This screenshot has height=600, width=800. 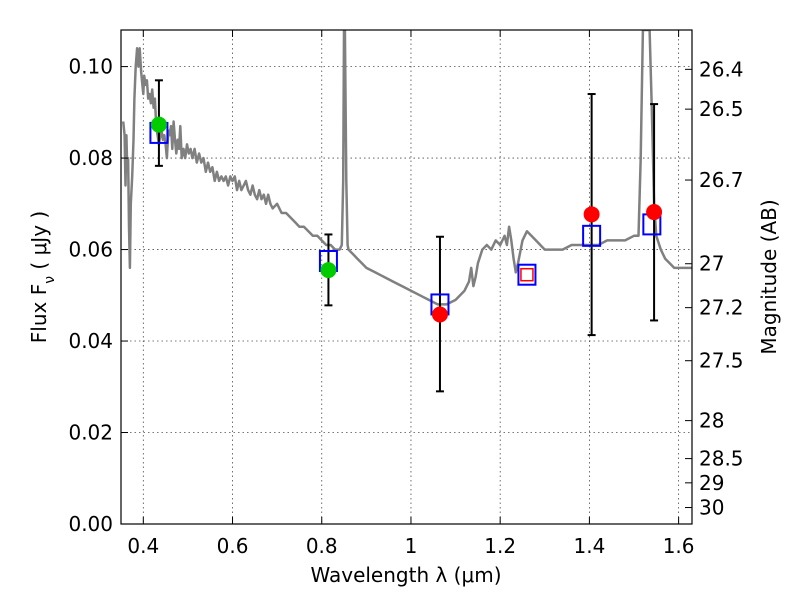 What do you see at coordinates (589, 546) in the screenshot?
I see `x-tick-label: 1.4` at bounding box center [589, 546].